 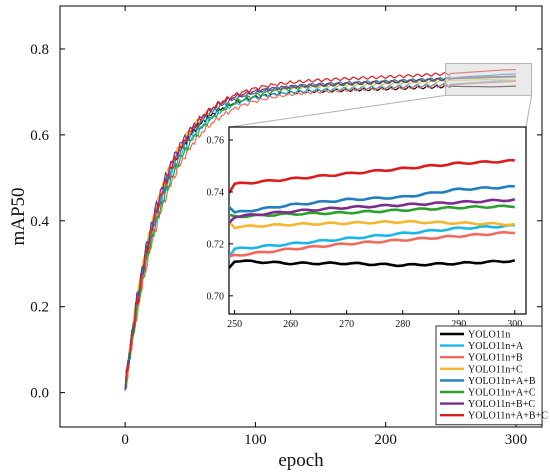 What do you see at coordinates (216, 192) in the screenshot?
I see `inset-y-tick-label: 0.74` at bounding box center [216, 192].